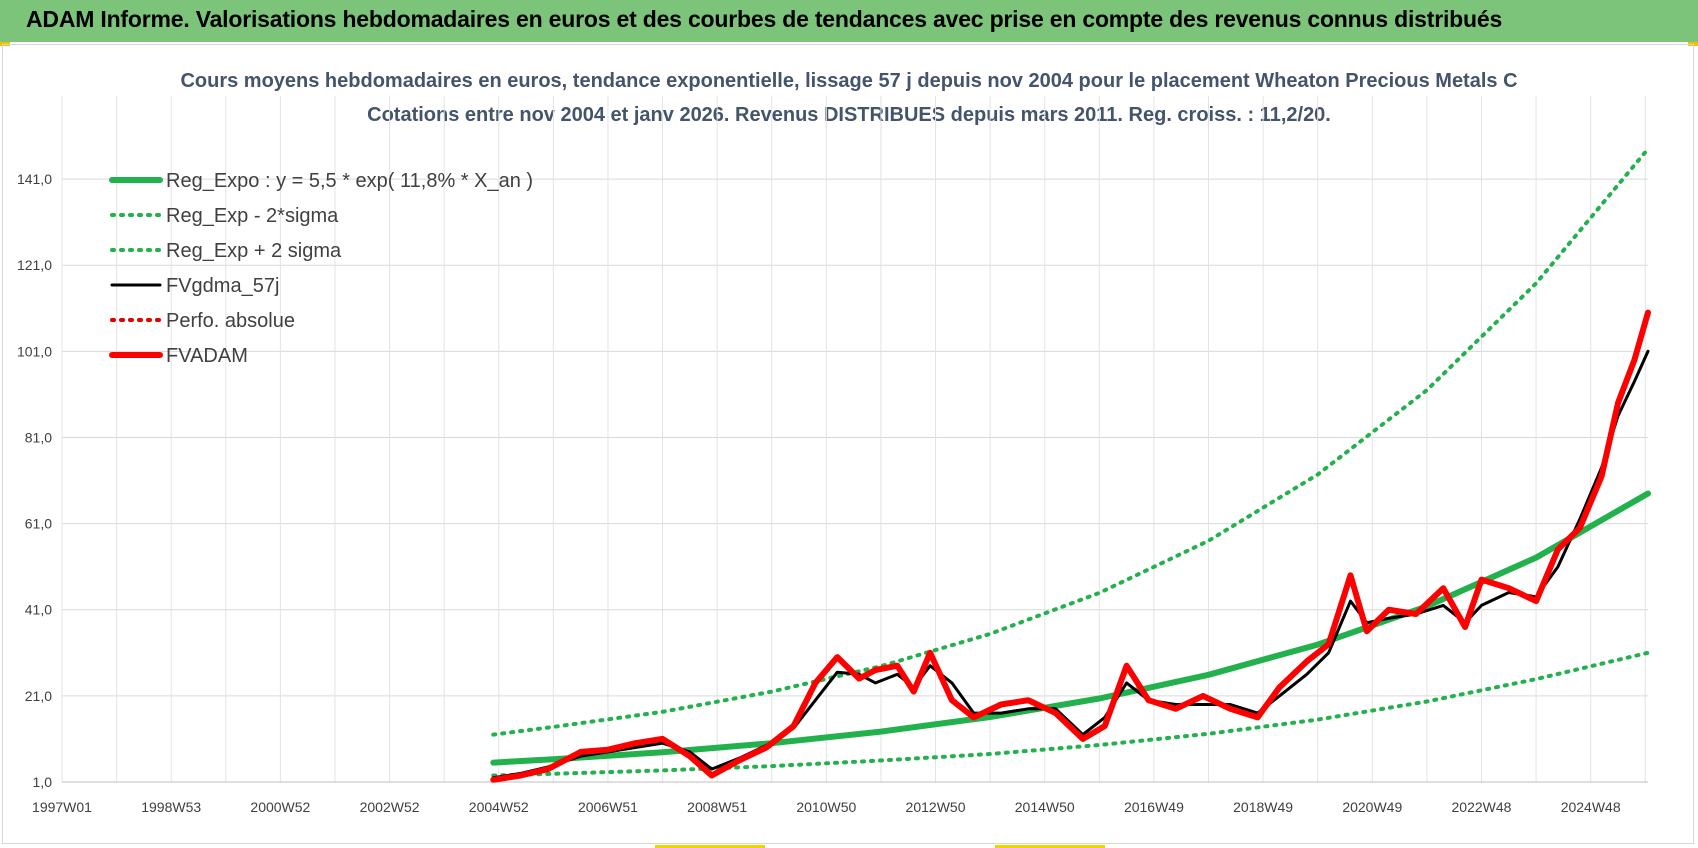 The height and width of the screenshot is (848, 1698). I want to click on legend-label: Reg_Expo : y = 5,5 * exp( 11,8% * X_an ), so click(349, 181).